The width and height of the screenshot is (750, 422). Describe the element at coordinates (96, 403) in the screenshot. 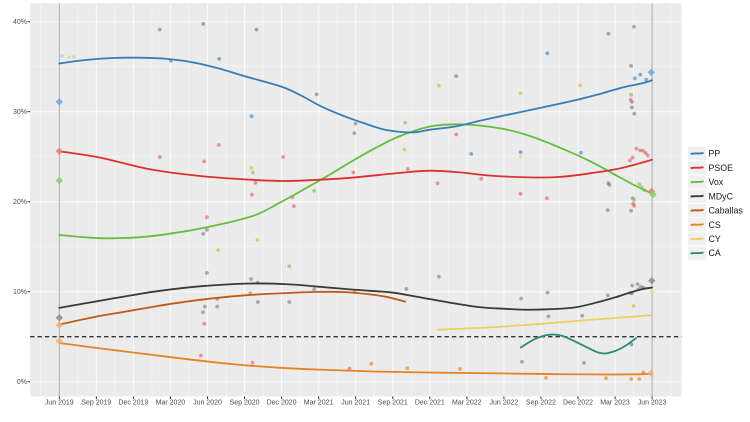

I see `svg-text: Sep 2019` at that location.